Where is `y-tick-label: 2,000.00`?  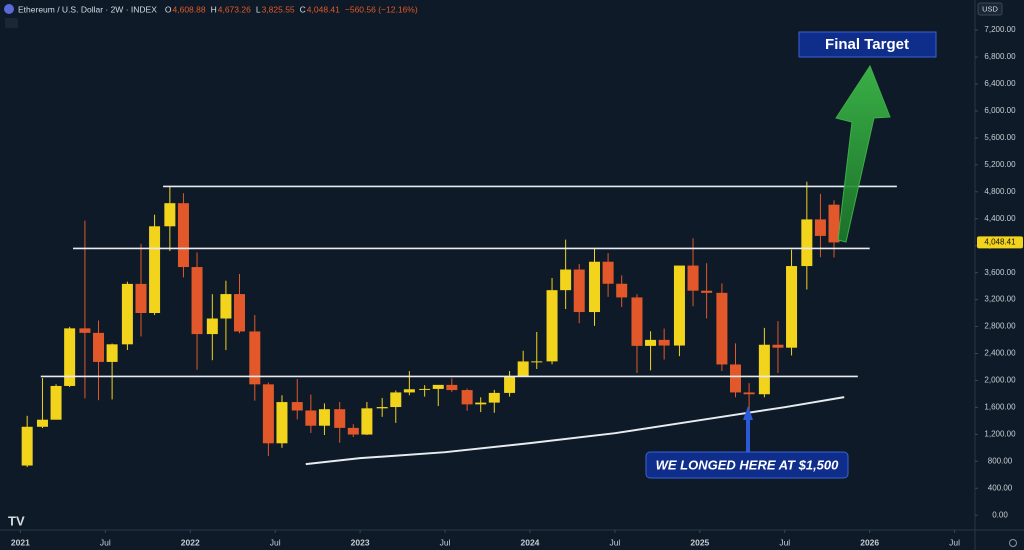
y-tick-label: 2,000.00 is located at coordinates (1000, 380).